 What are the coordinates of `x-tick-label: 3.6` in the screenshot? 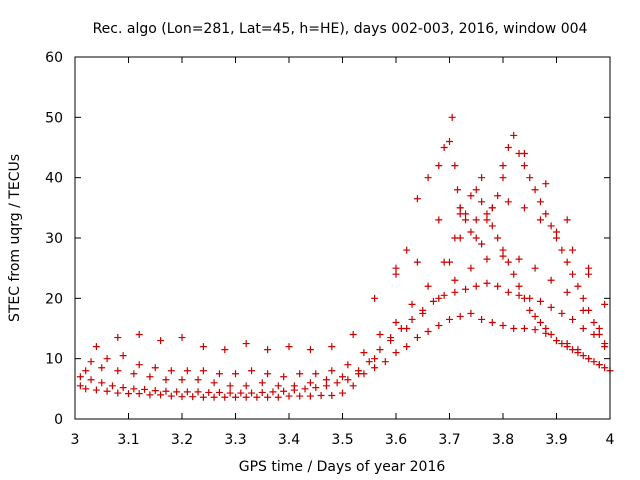 It's located at (396, 440).